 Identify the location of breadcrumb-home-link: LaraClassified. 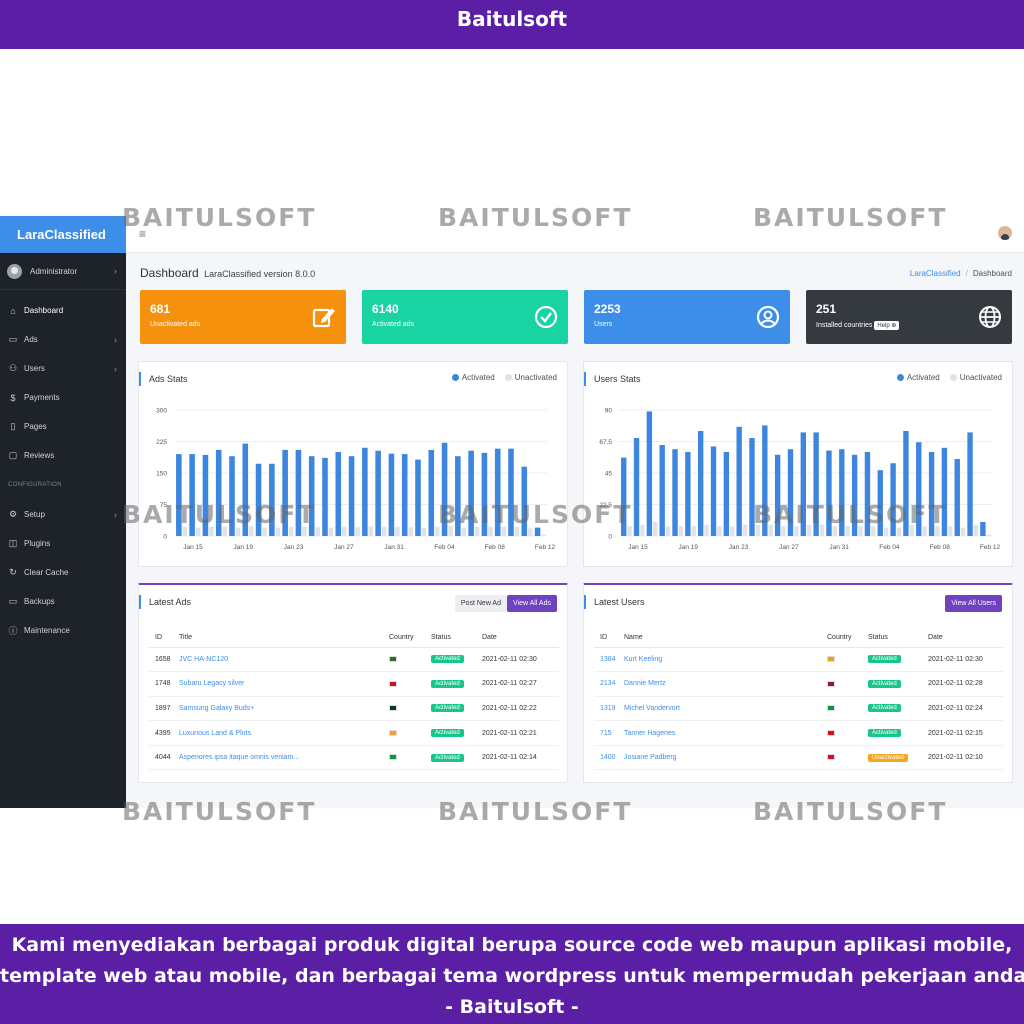
(935, 273).